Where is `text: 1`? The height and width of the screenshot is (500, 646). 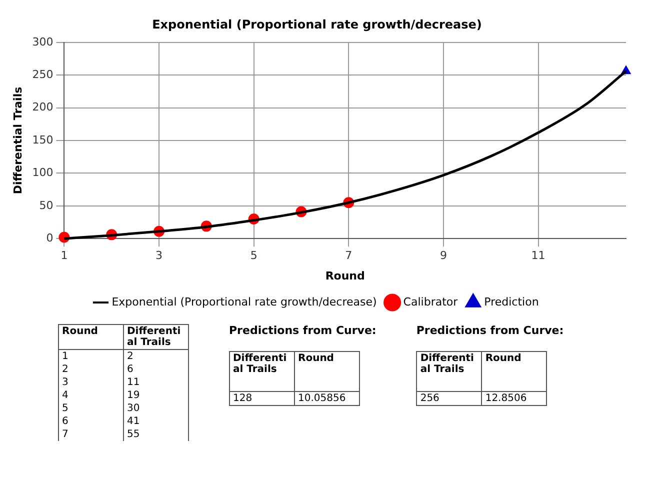
text: 1 is located at coordinates (91, 356).